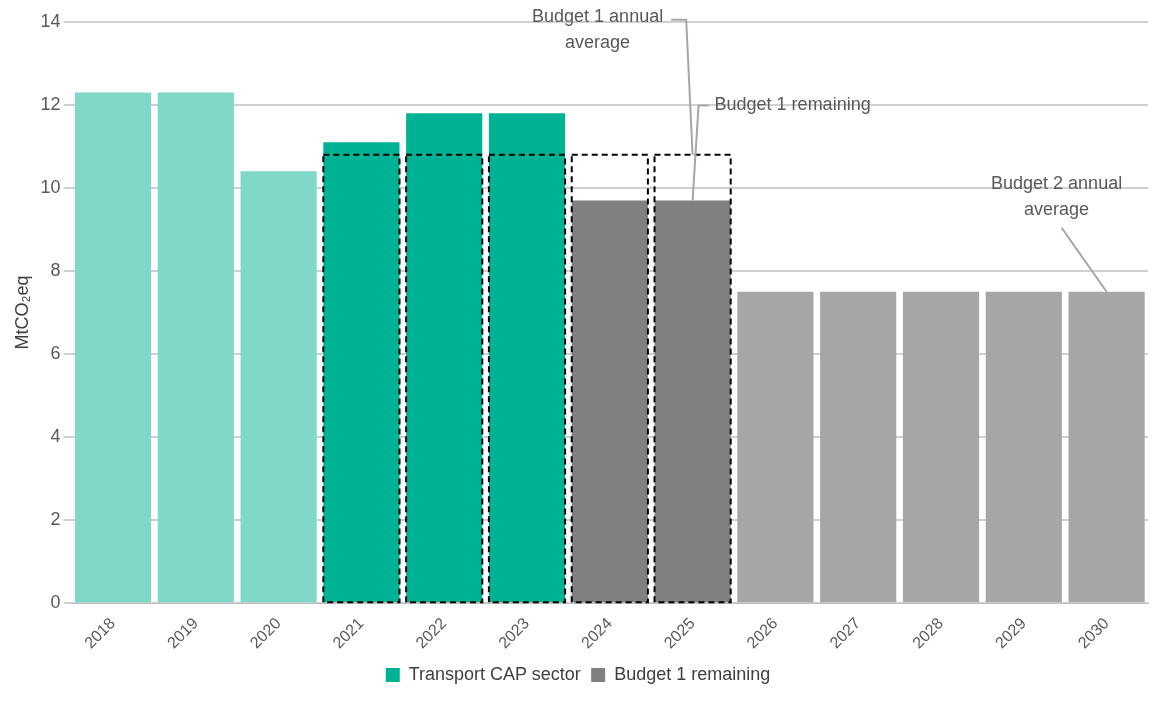  I want to click on annotation: Budget 2 annual average, so click(1057, 195).